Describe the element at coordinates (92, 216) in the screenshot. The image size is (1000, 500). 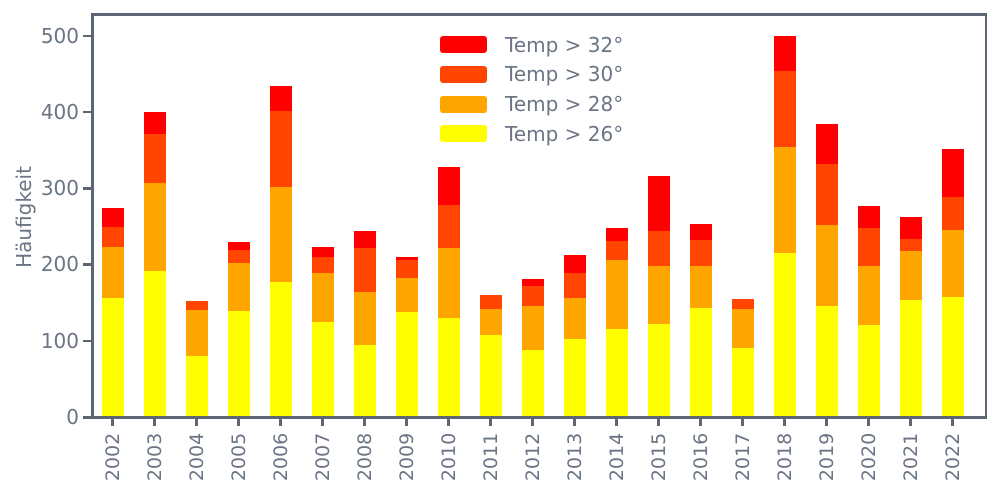
I see `left-spine` at that location.